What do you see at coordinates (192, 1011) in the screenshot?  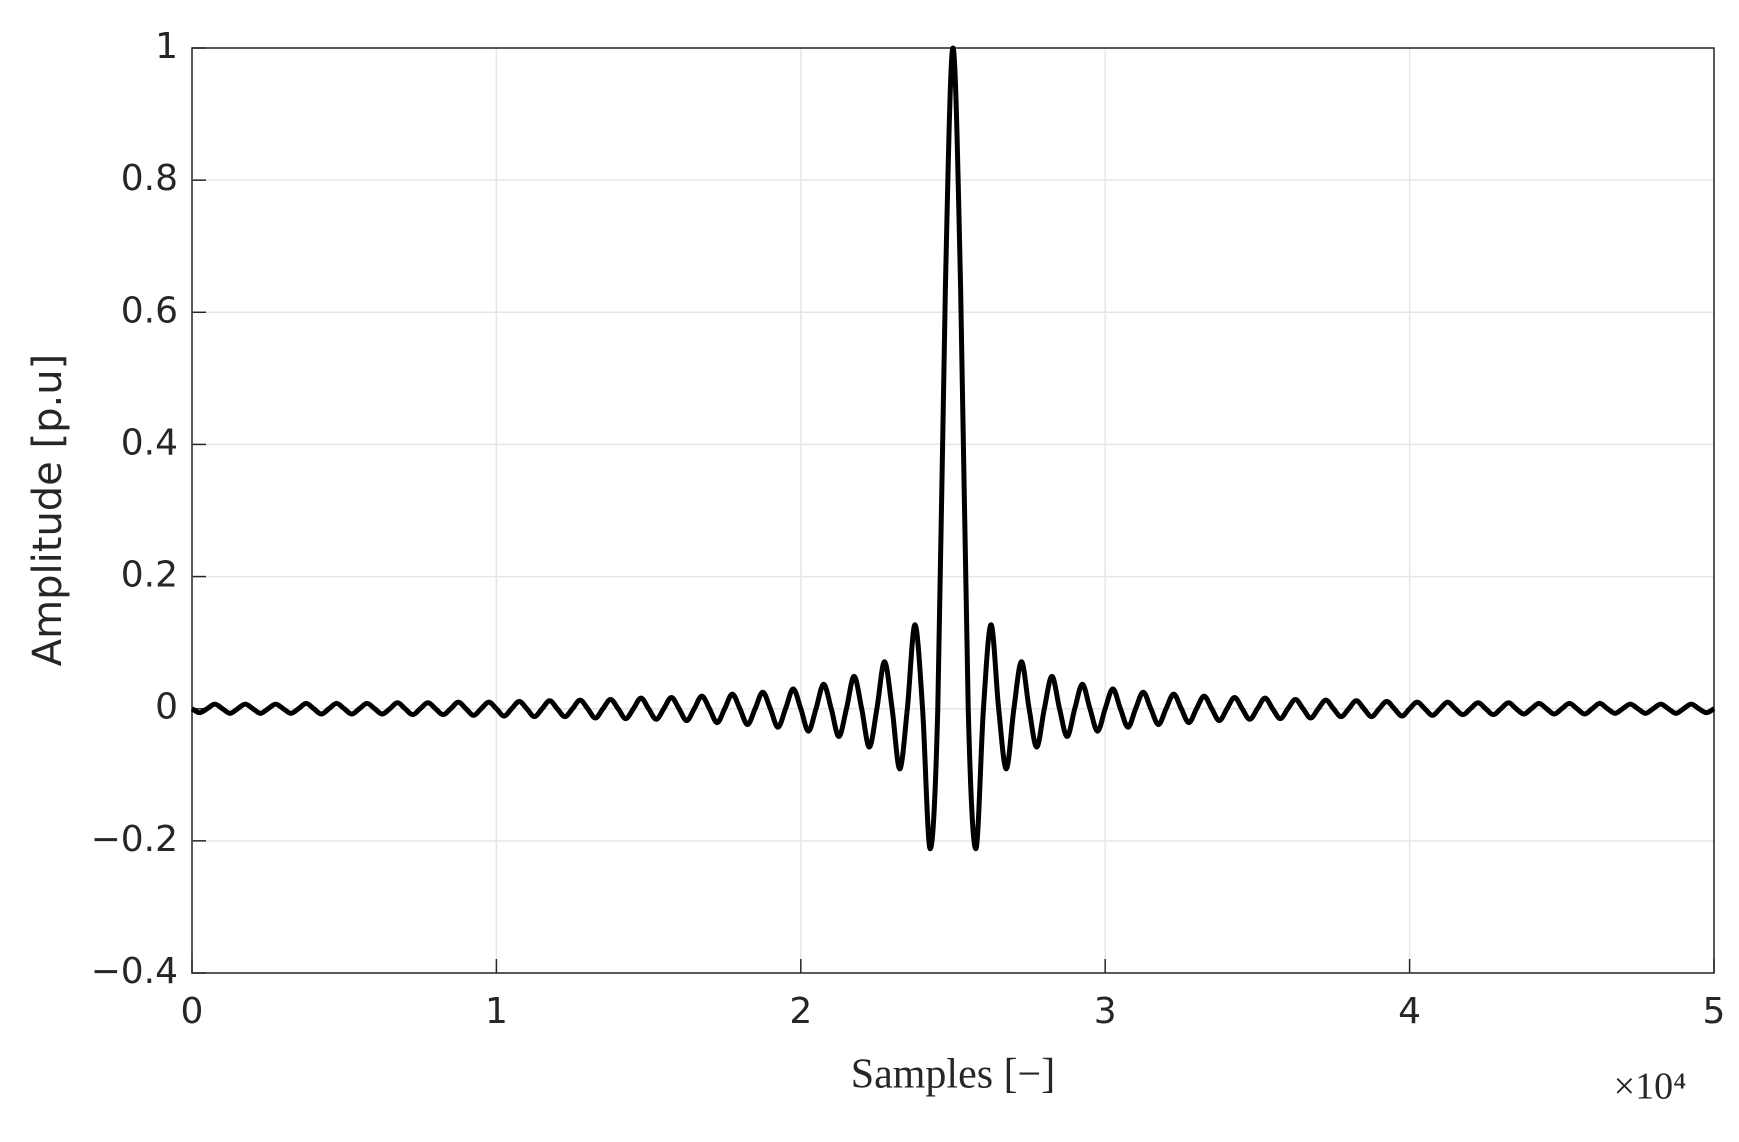 I see `x-tick-label: 0` at bounding box center [192, 1011].